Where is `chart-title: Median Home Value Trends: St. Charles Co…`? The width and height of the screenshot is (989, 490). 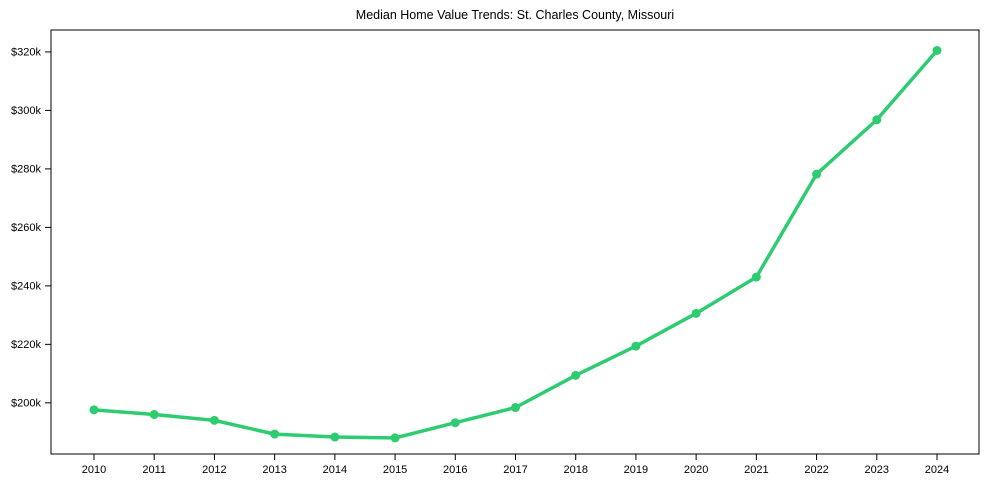 chart-title: Median Home Value Trends: St. Charles Co… is located at coordinates (515, 15).